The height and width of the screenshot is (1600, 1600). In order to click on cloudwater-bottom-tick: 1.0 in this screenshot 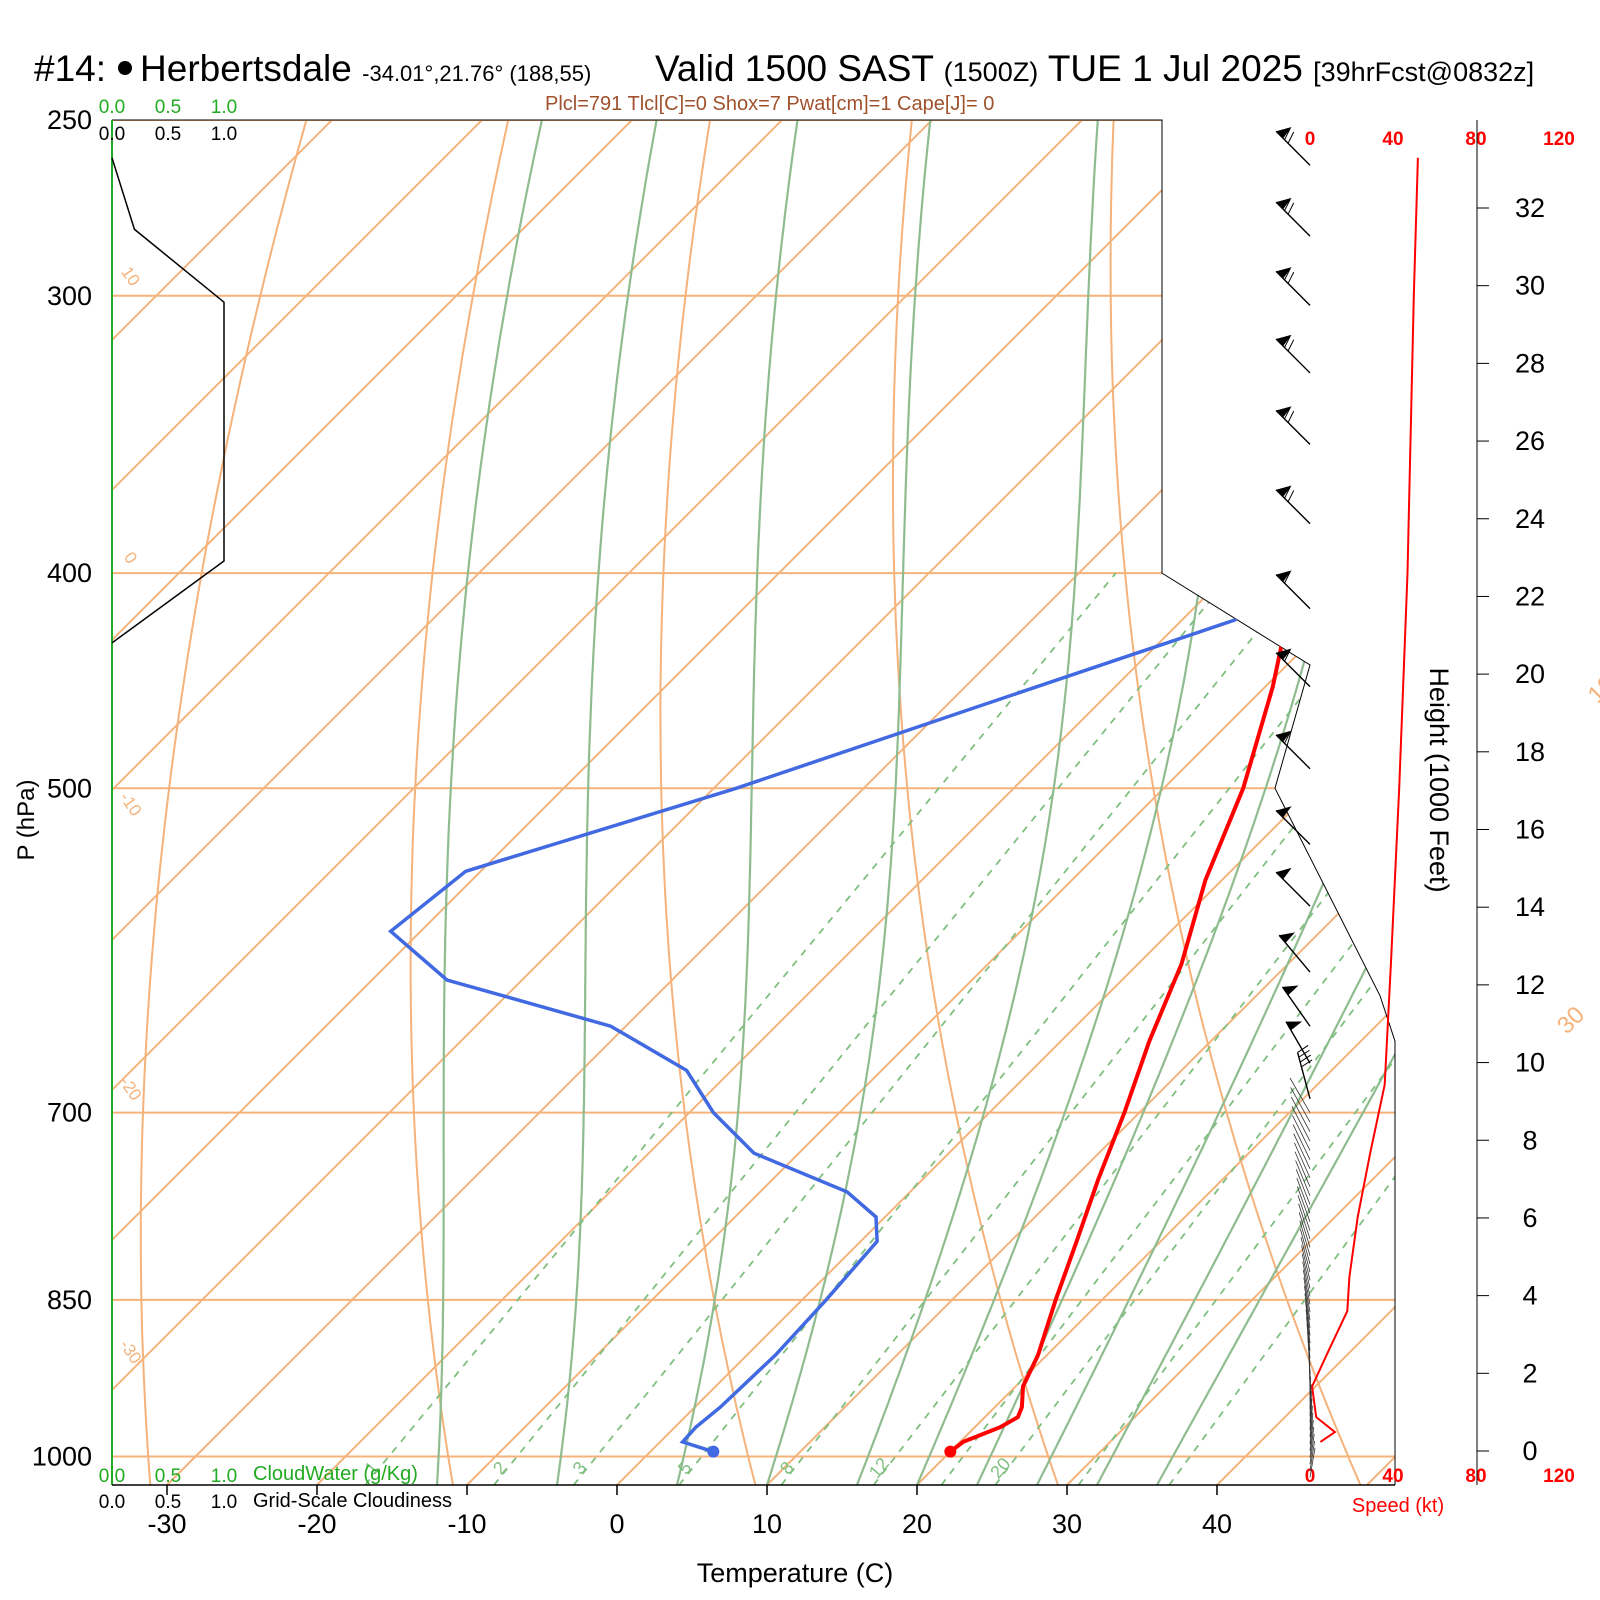, I will do `click(224, 1476)`.